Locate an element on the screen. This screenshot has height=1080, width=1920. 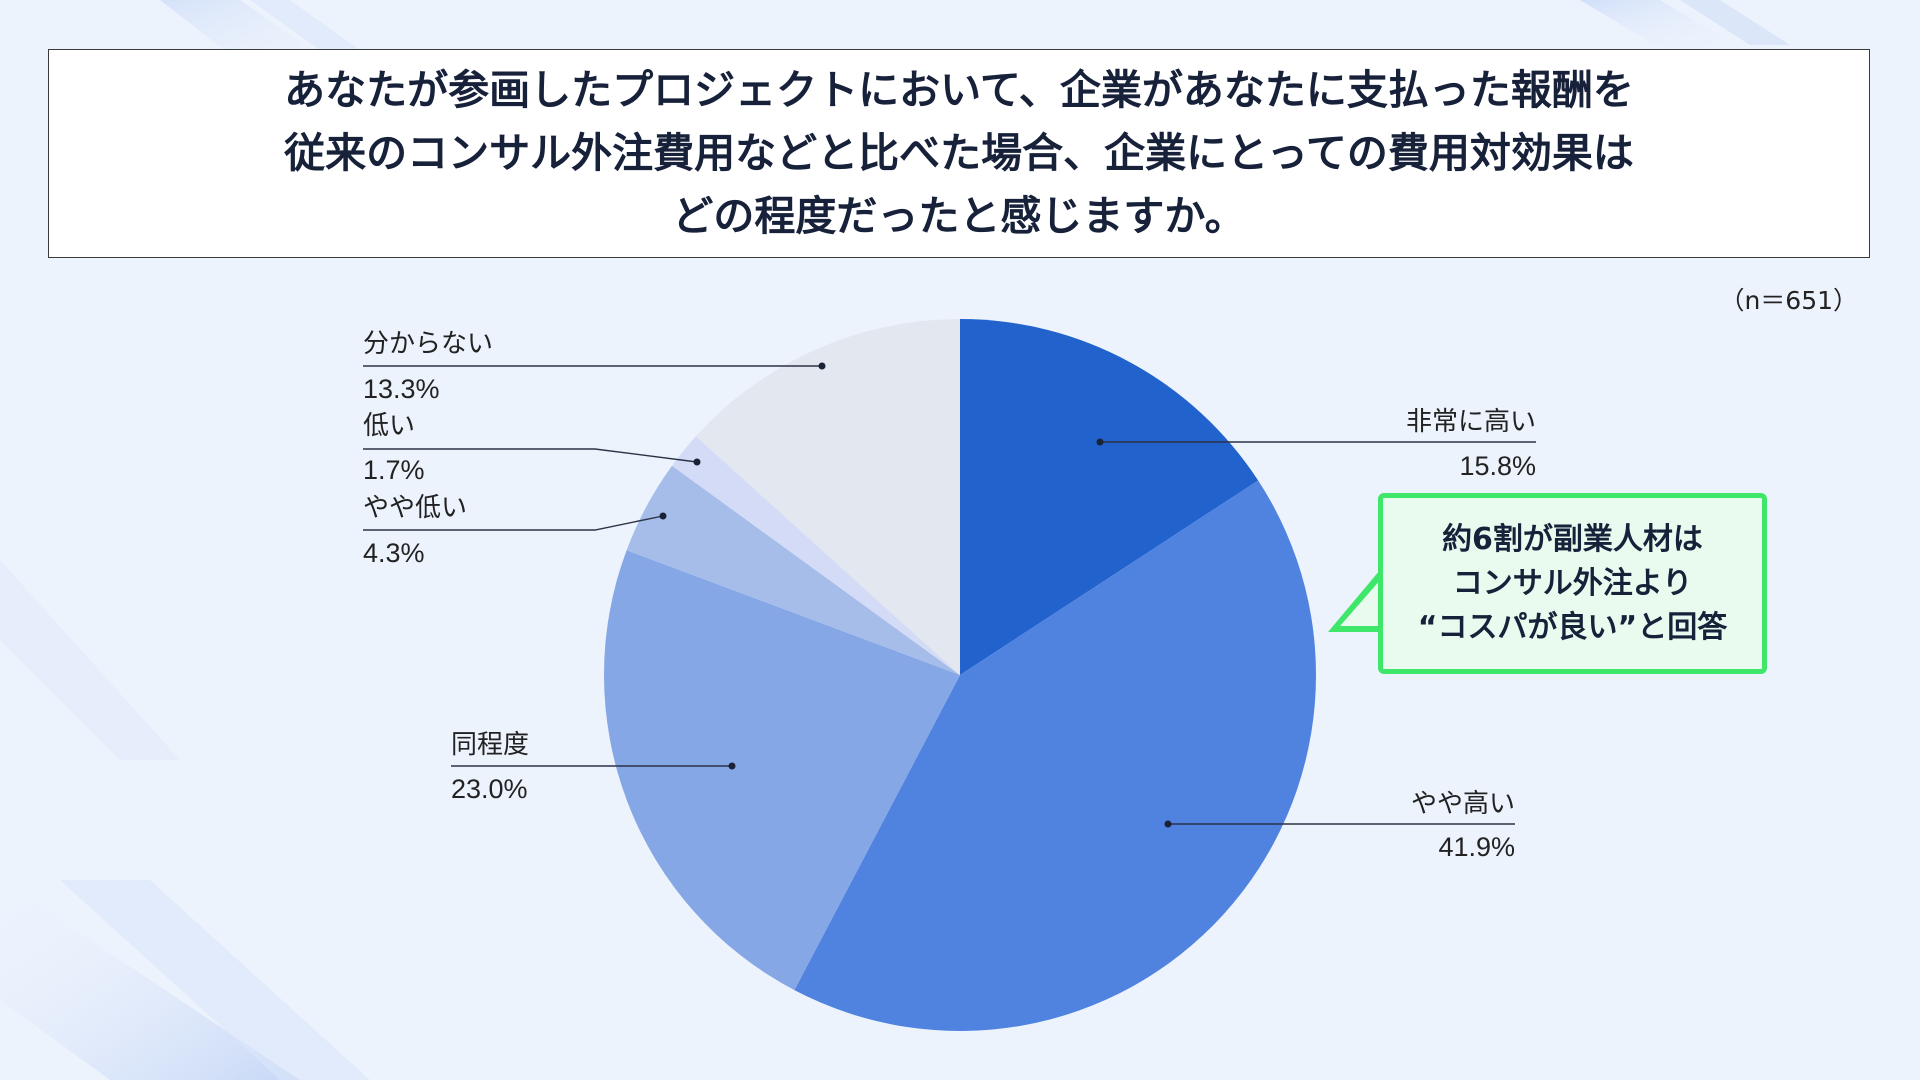
question-title-line-1: あなたが参画したプロジェクトにおいて、企業があなたに支払った報酬を is located at coordinates (959, 90).